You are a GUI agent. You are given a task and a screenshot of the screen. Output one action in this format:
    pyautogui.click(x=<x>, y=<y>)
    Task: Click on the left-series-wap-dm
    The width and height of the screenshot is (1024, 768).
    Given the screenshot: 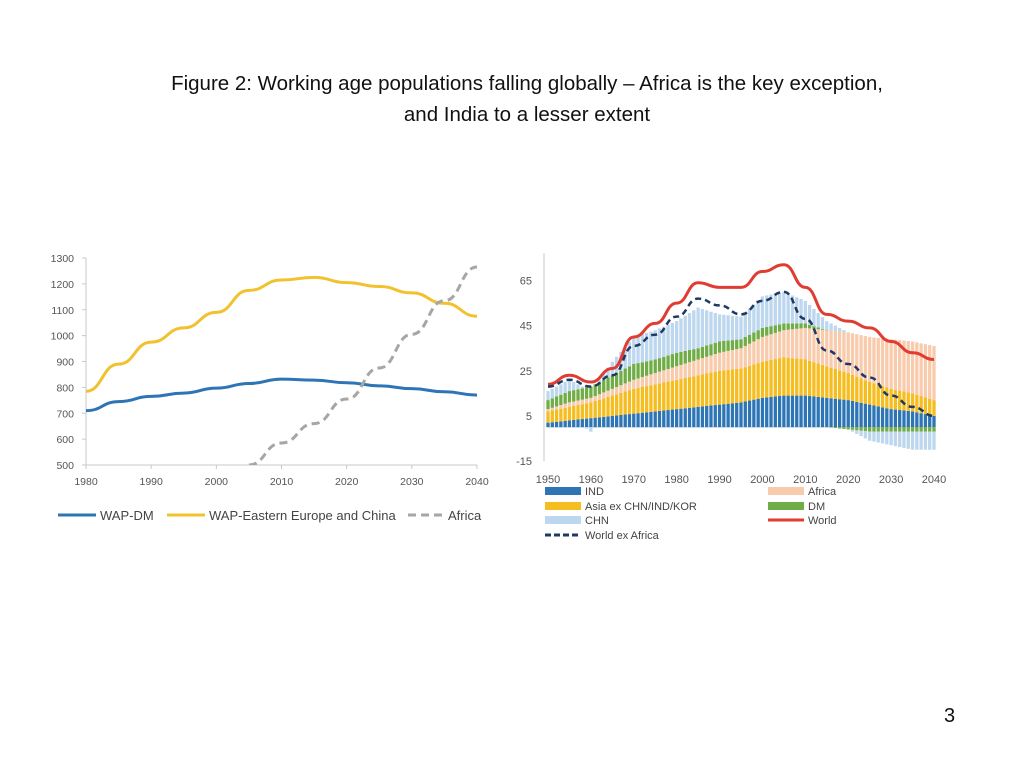 What is the action you would take?
    pyautogui.click(x=282, y=395)
    